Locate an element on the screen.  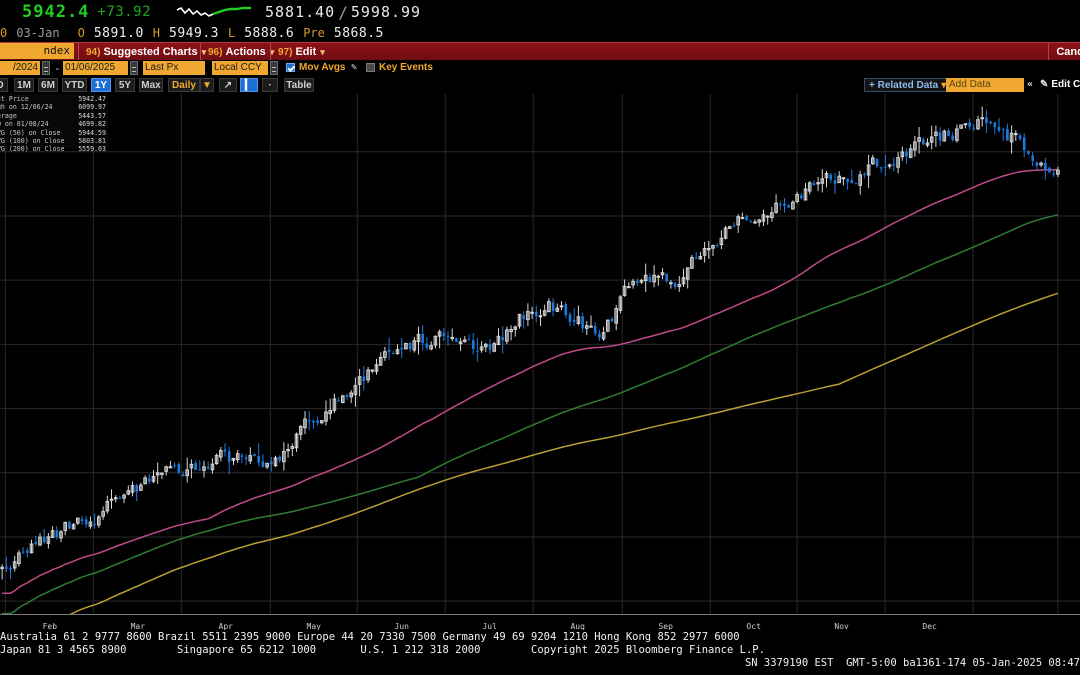
suggested-charts-number: 94) is located at coordinates (93, 52).